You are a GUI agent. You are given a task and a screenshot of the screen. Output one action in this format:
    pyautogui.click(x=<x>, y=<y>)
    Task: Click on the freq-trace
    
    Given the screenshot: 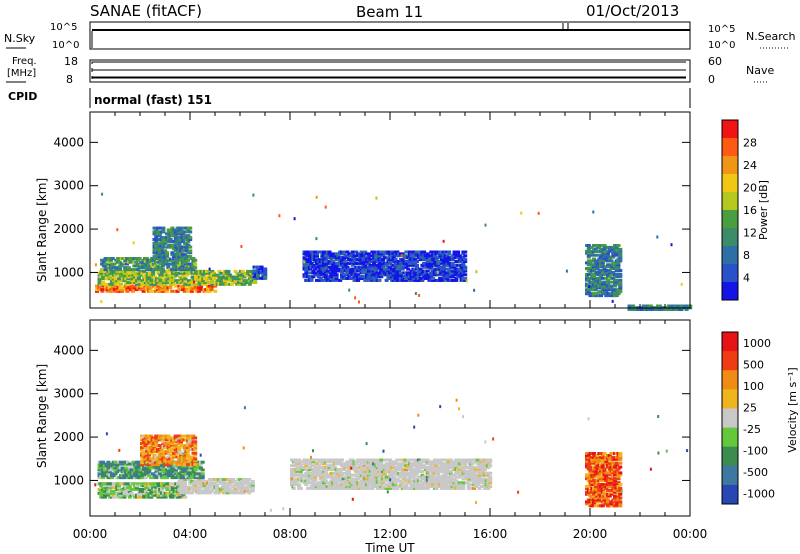 What is the action you would take?
    pyautogui.click(x=388, y=62)
    